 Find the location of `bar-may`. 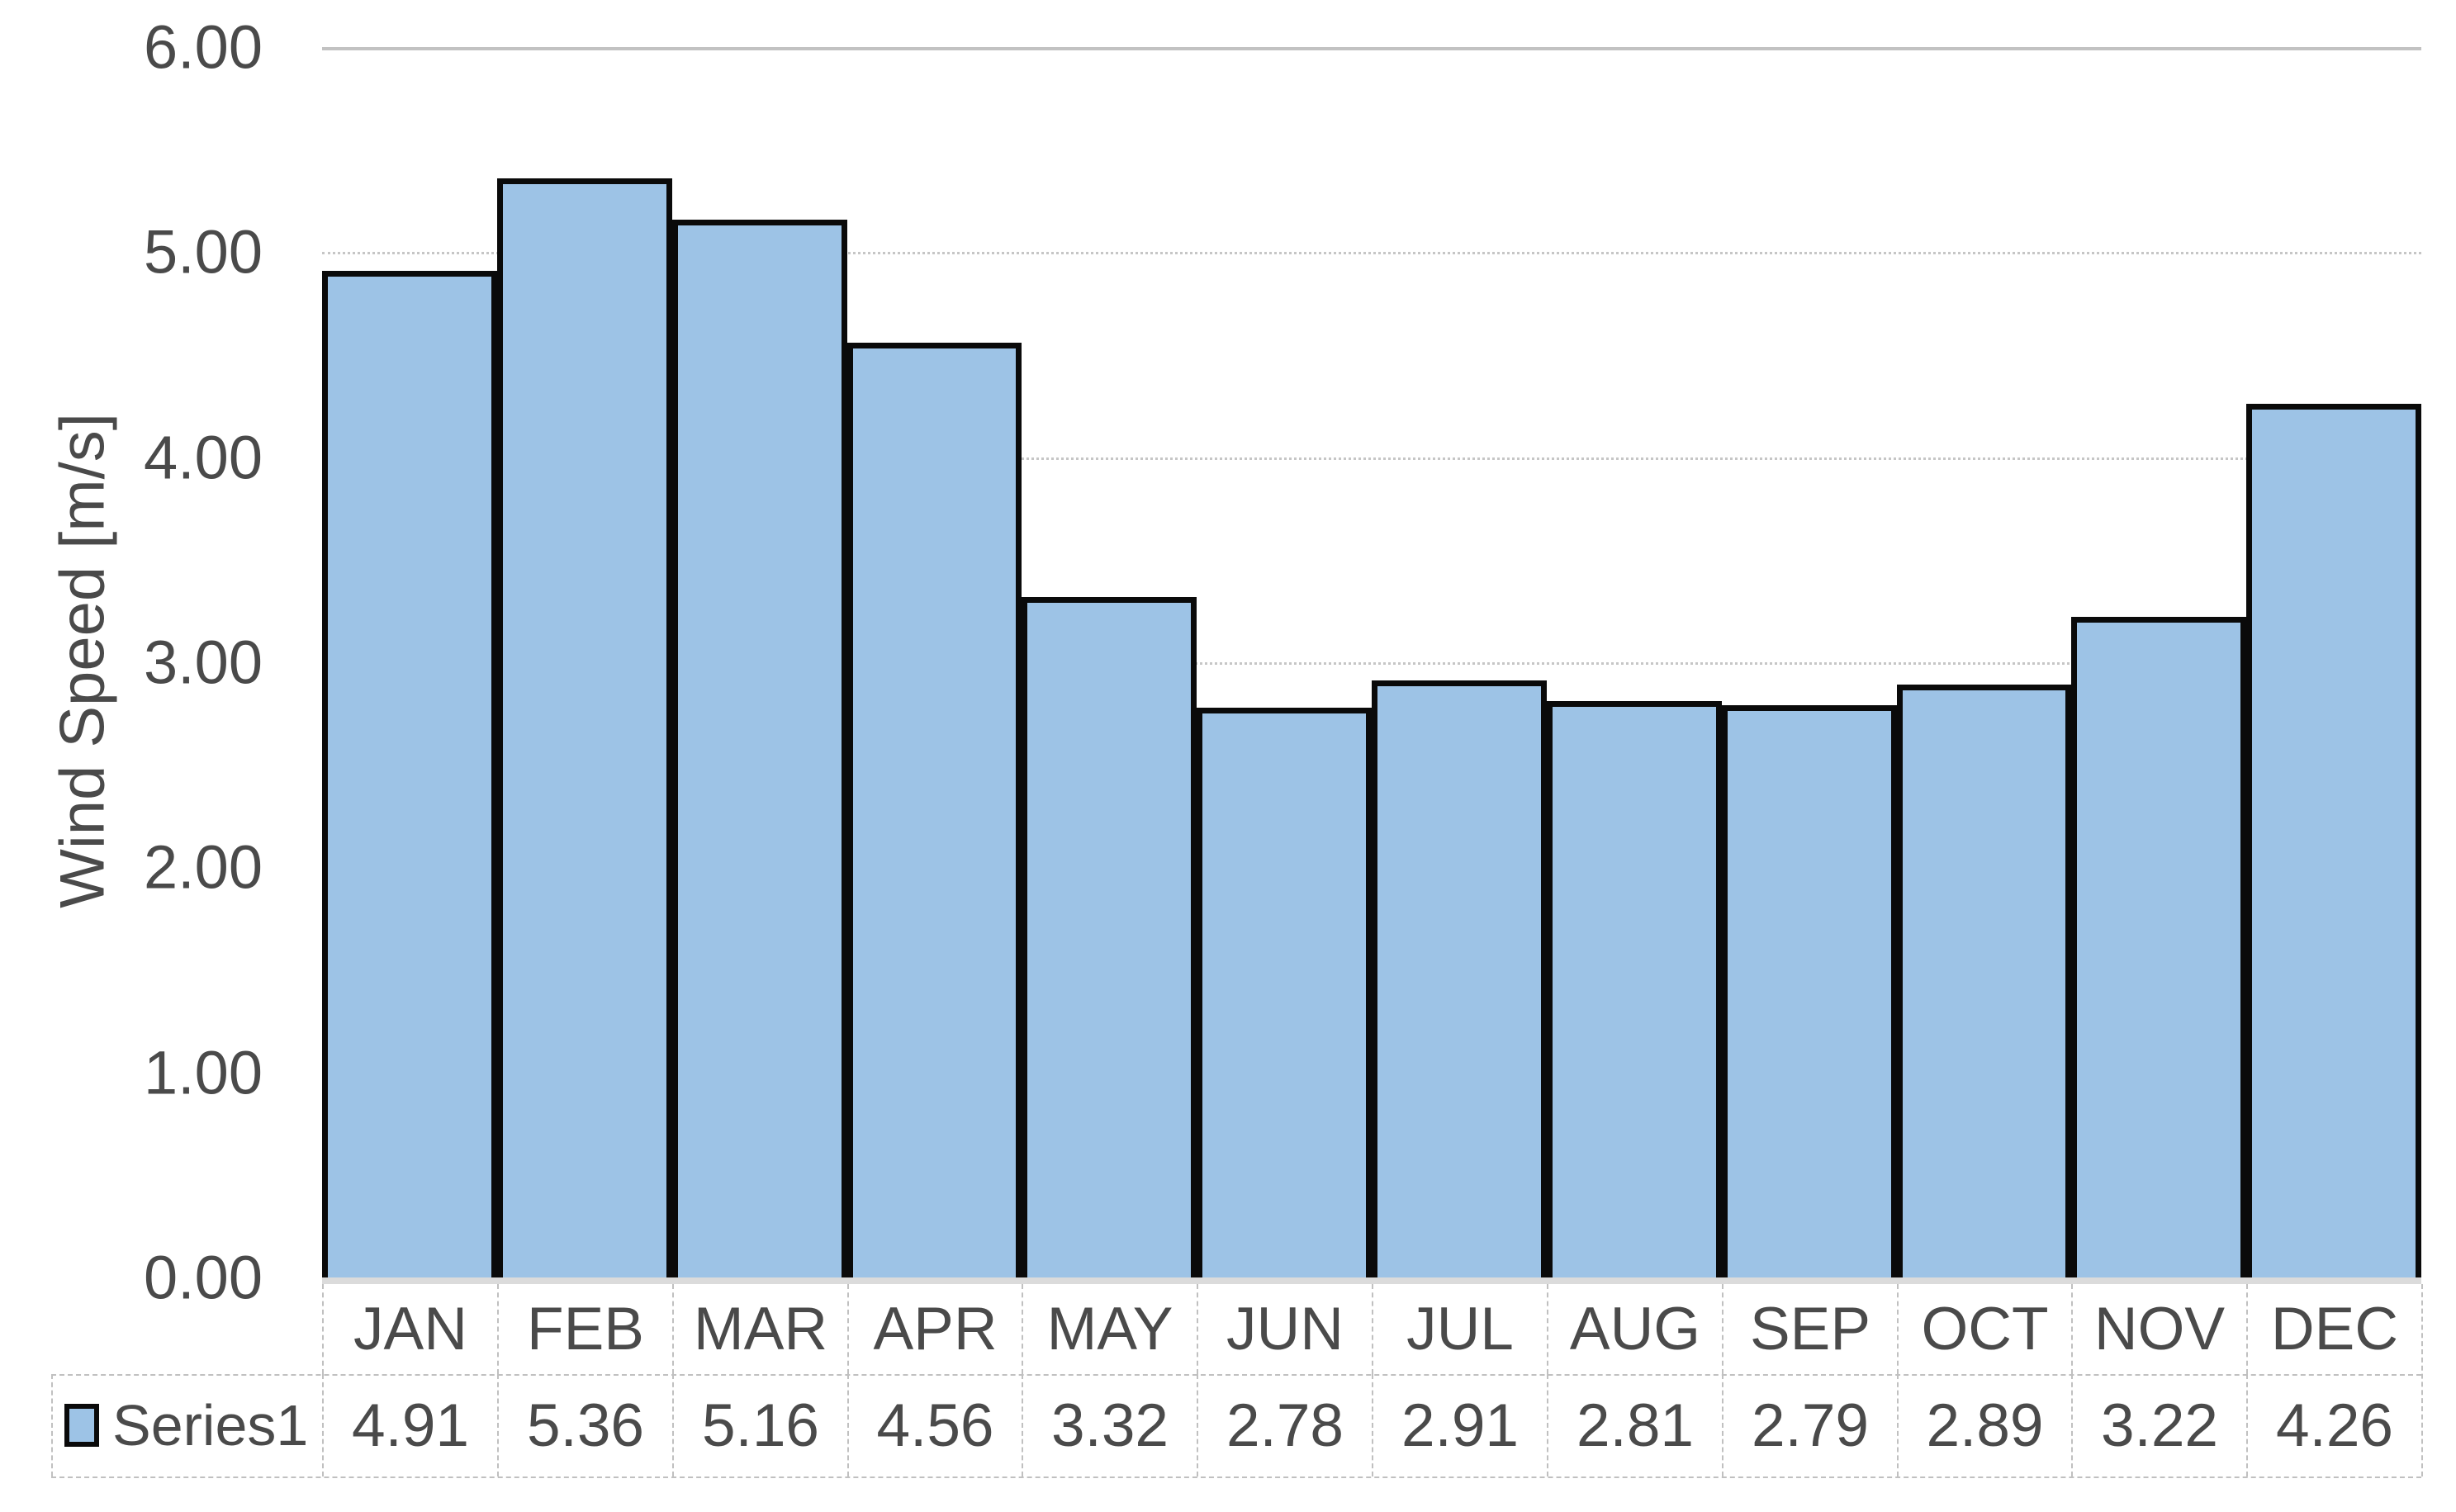

bar-may is located at coordinates (1109, 937).